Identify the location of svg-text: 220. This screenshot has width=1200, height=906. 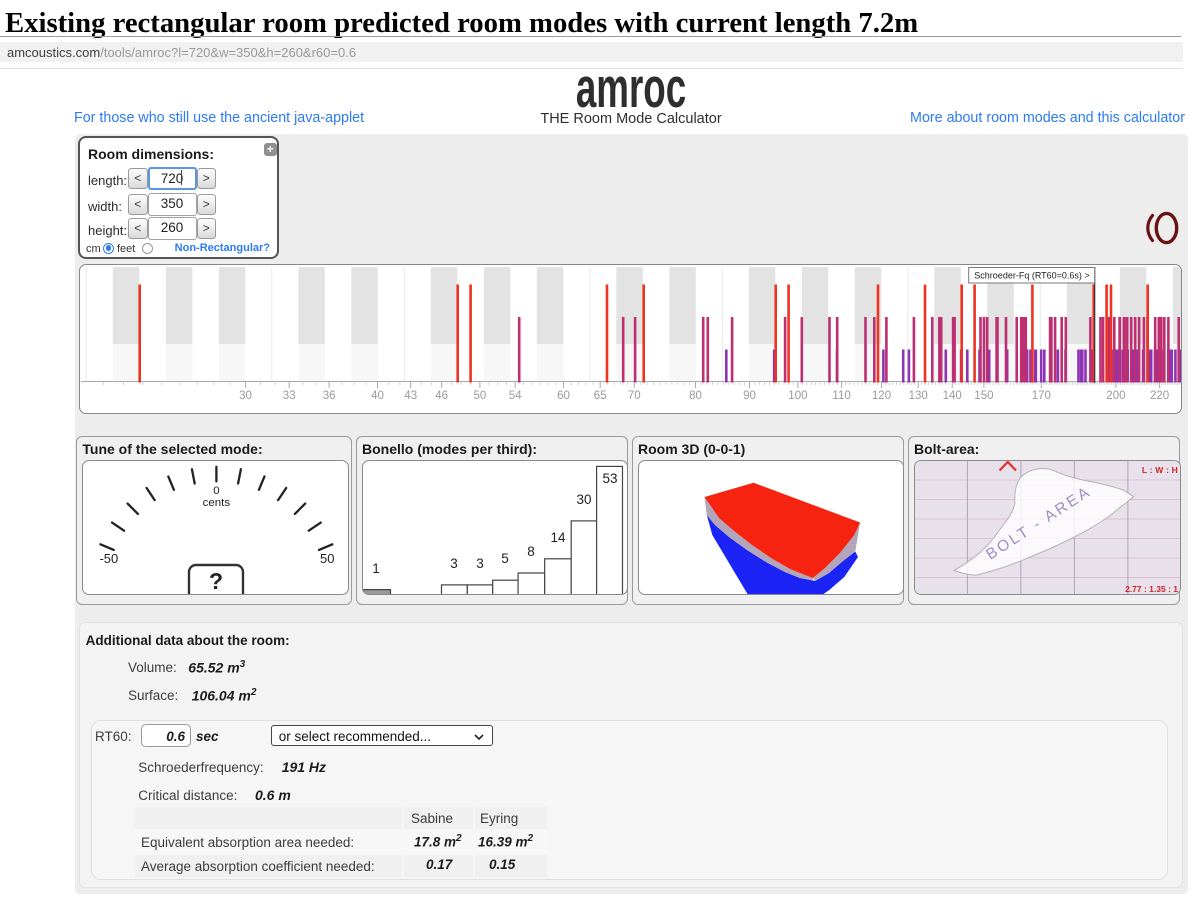
(1159, 396).